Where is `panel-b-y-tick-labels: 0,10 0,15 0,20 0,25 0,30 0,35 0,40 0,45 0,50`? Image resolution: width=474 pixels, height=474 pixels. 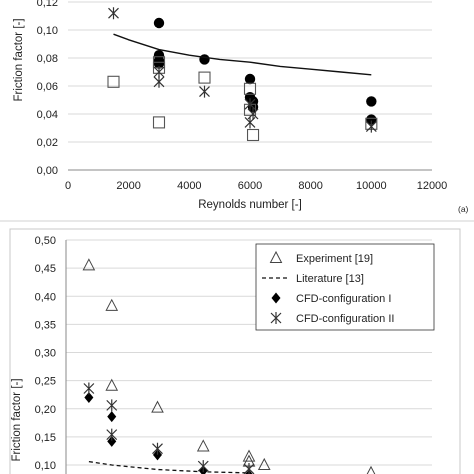
panel-b-y-tick-labels: 0,10 0,15 0,20 0,25 0,30 0,35 0,40 0,45 0,50 is located at coordinates (45, 353).